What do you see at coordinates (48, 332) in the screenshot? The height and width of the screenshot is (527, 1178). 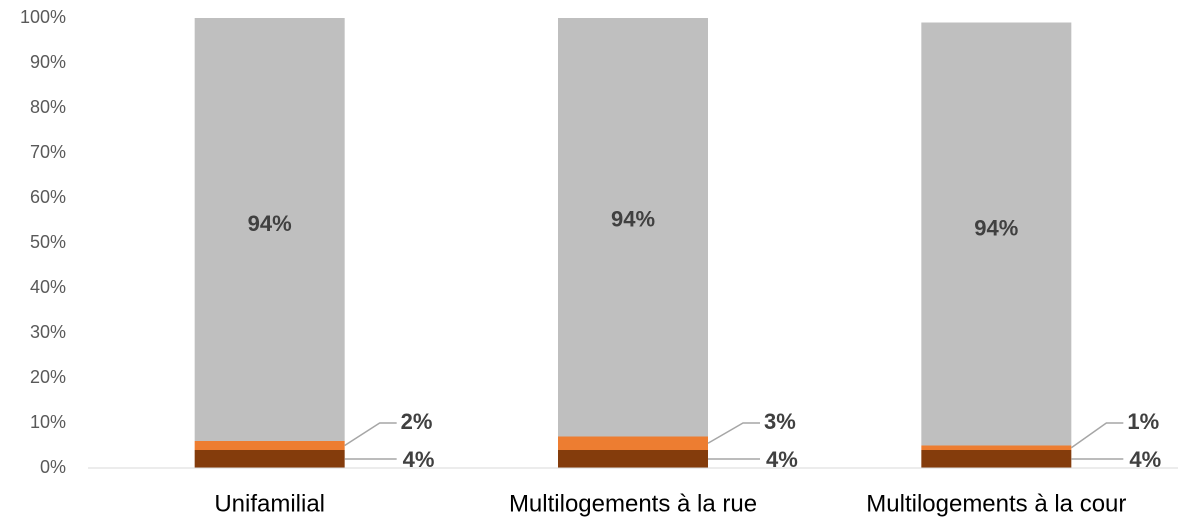 I see `y-tick-label: 30%` at bounding box center [48, 332].